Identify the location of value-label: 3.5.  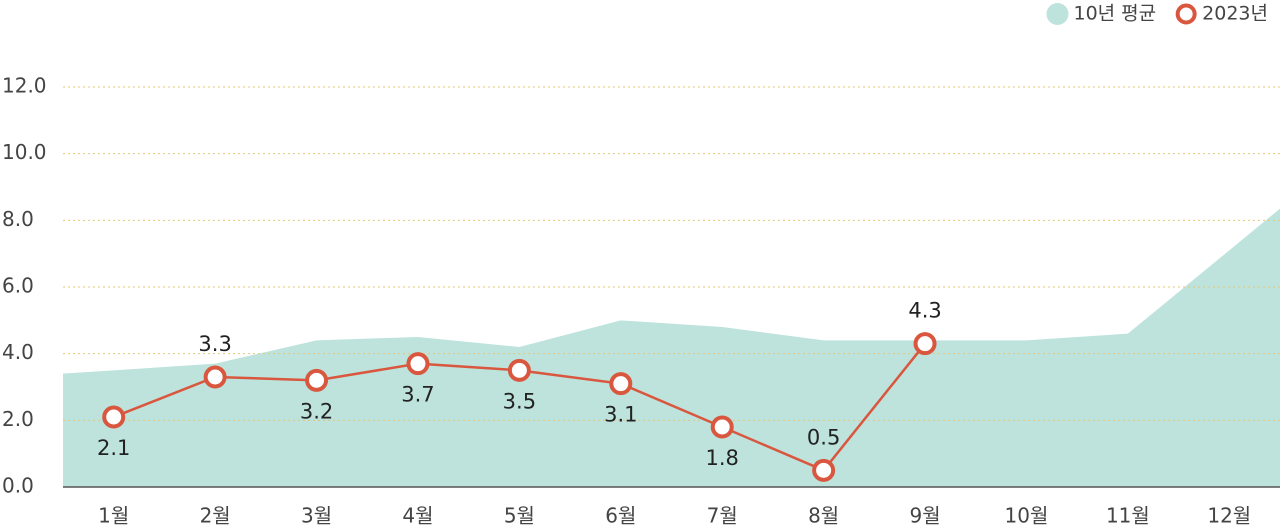
(519, 401).